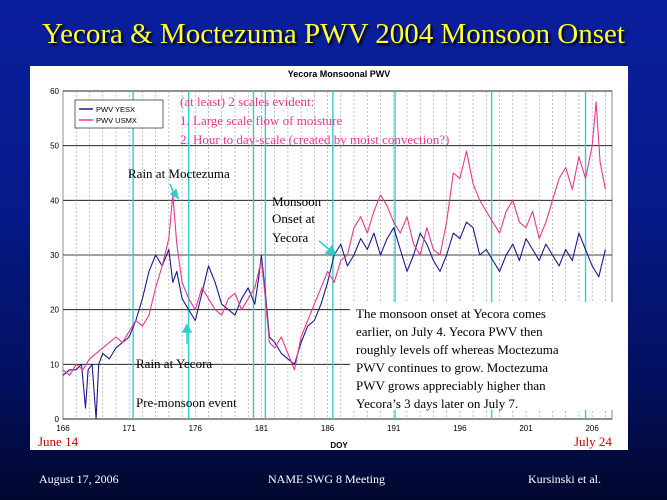 This screenshot has width=667, height=500. Describe the element at coordinates (54, 91) in the screenshot. I see `y-tick-label: 60` at that location.